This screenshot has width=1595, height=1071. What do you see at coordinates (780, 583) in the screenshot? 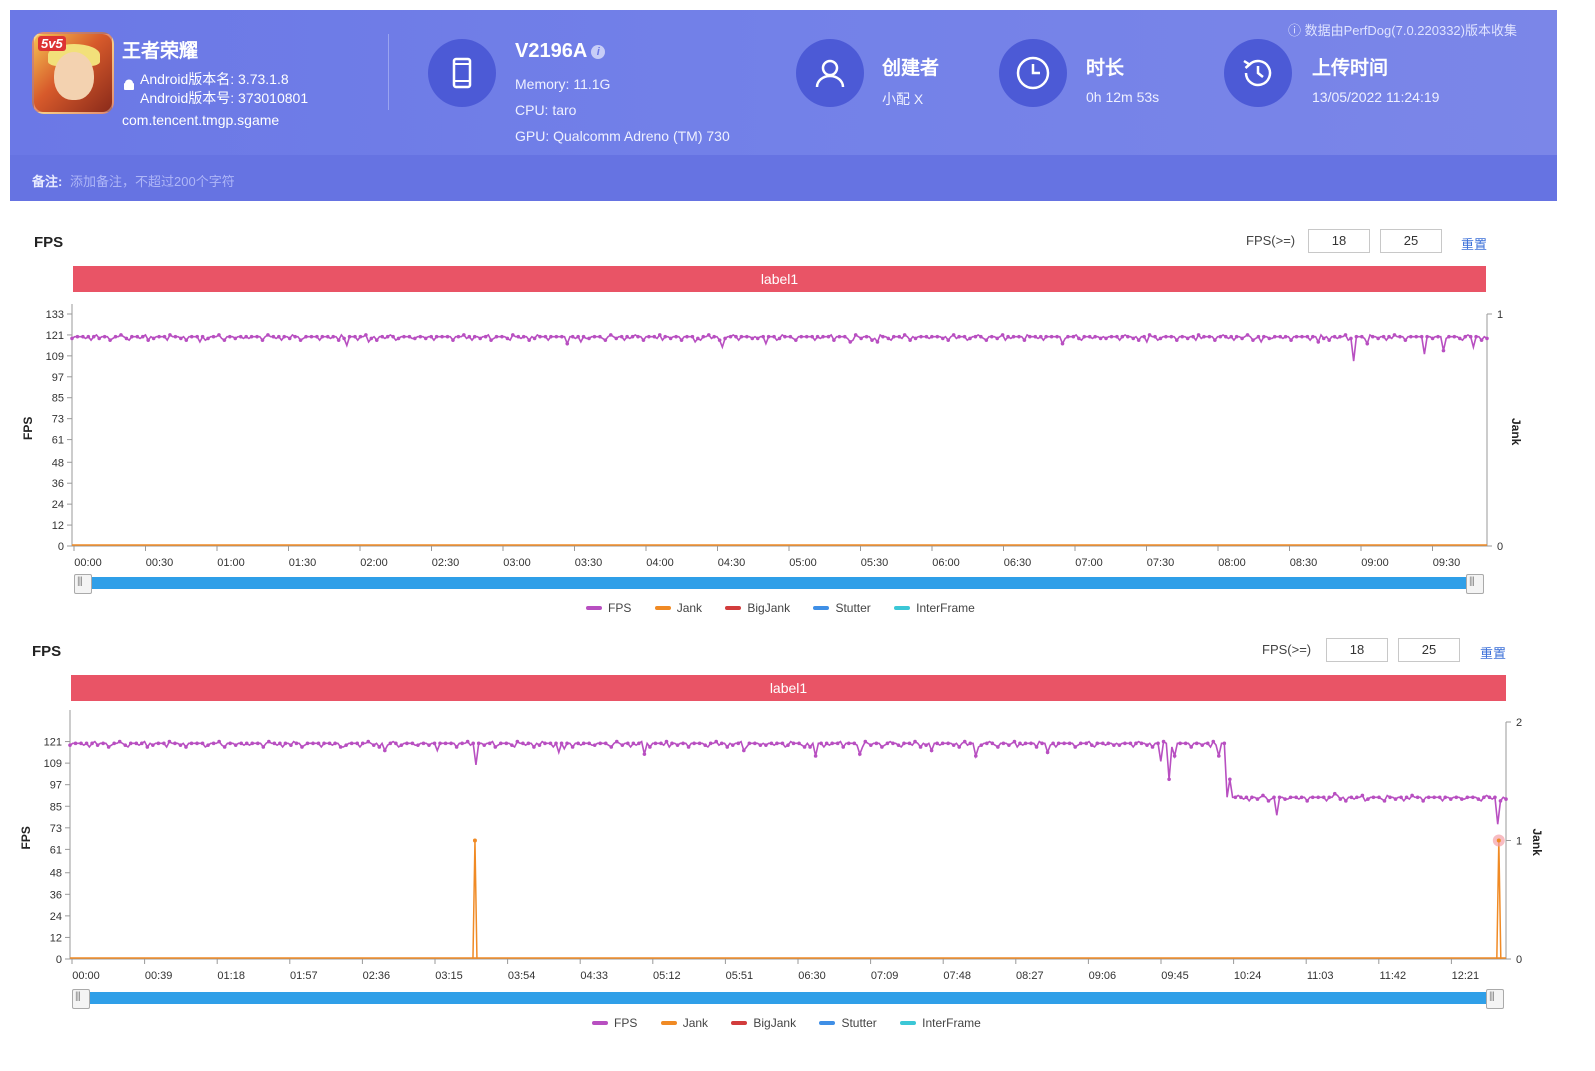
I see `panel1-range-slider` at bounding box center [780, 583].